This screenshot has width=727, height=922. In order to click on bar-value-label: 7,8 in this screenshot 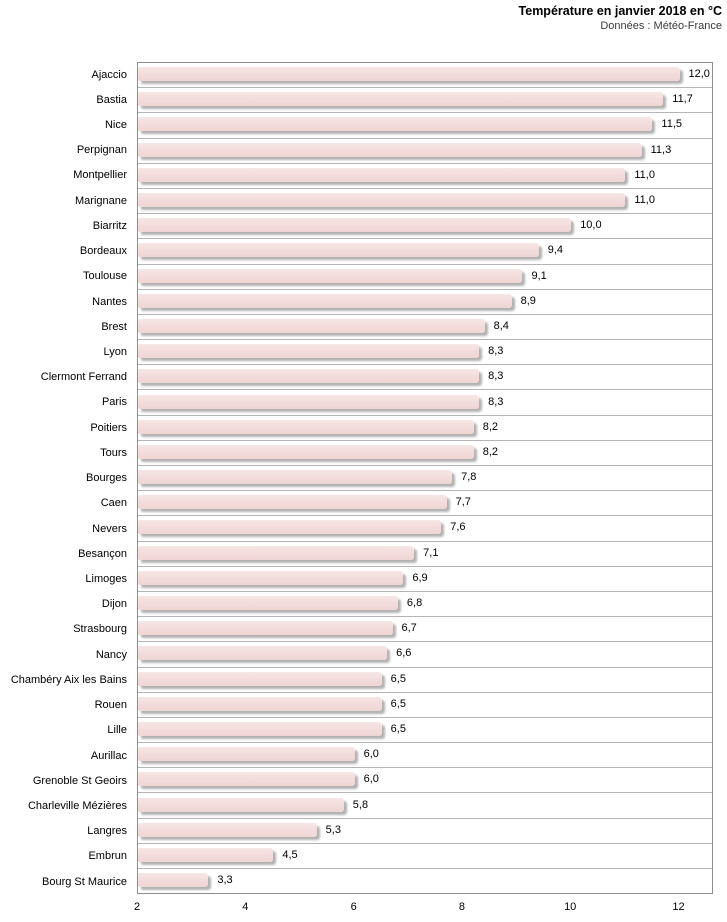, I will do `click(469, 477)`.